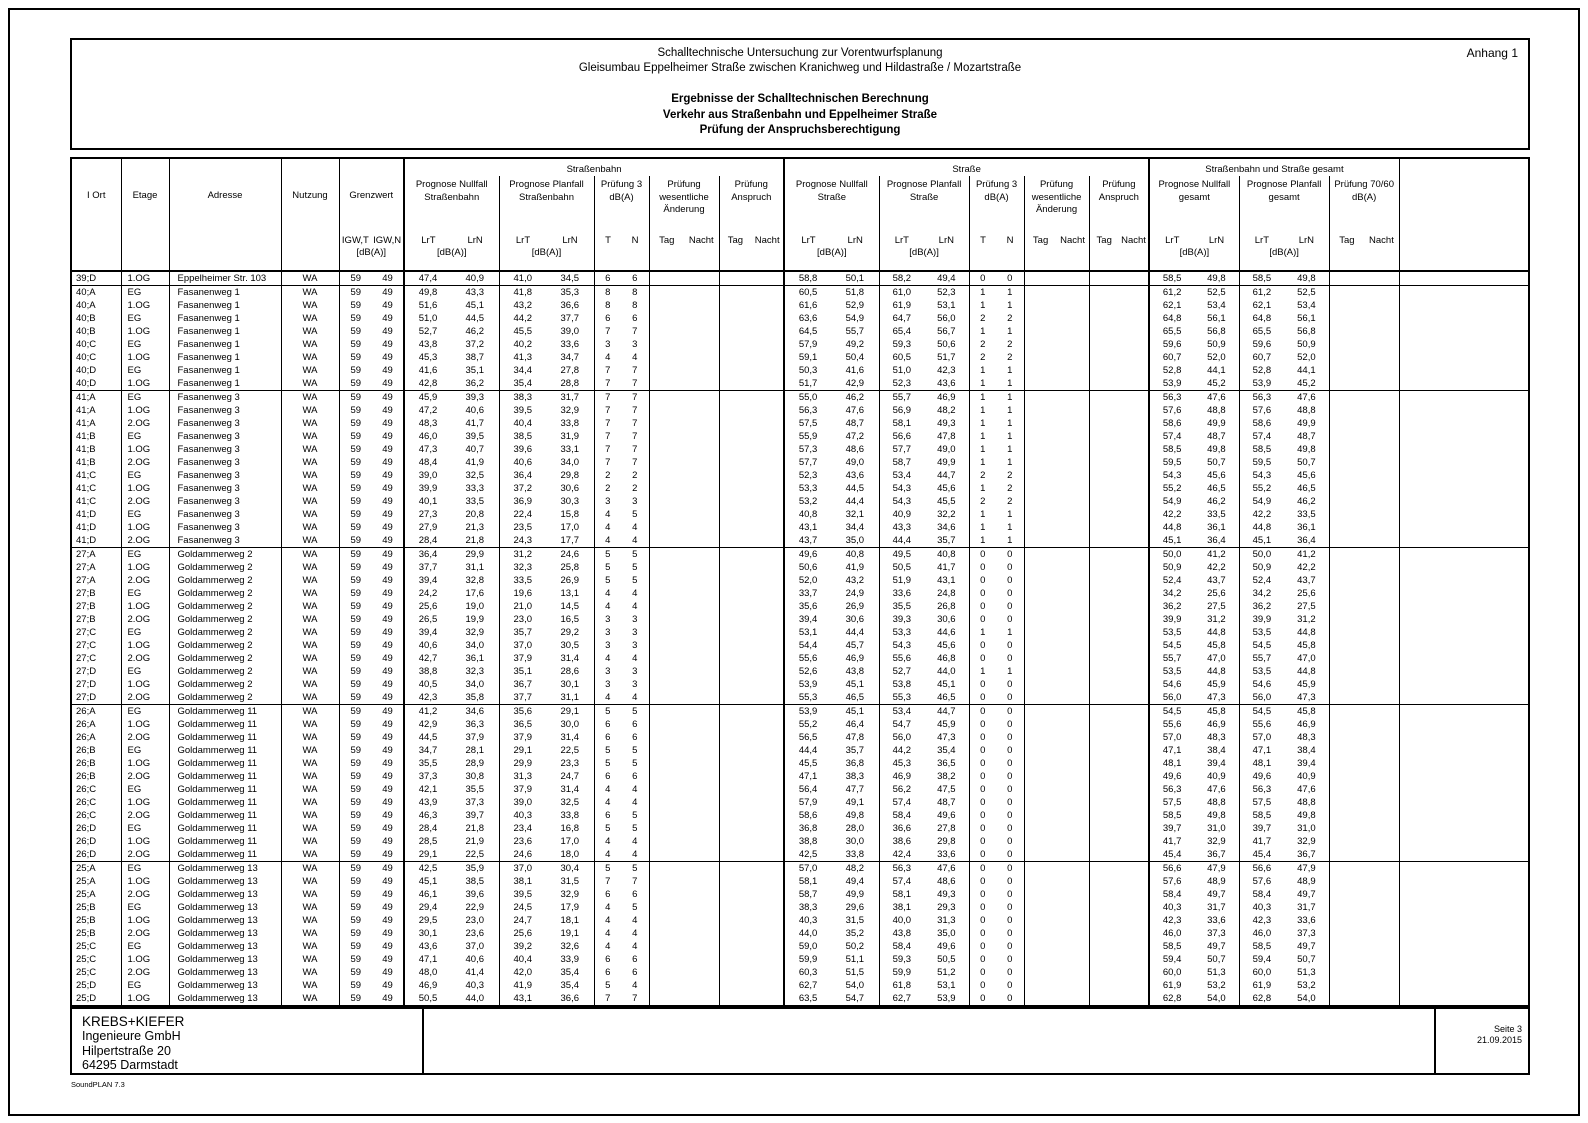 The width and height of the screenshot is (1588, 1123). Describe the element at coordinates (1464, 215) in the screenshot. I see `empty-right-column` at that location.